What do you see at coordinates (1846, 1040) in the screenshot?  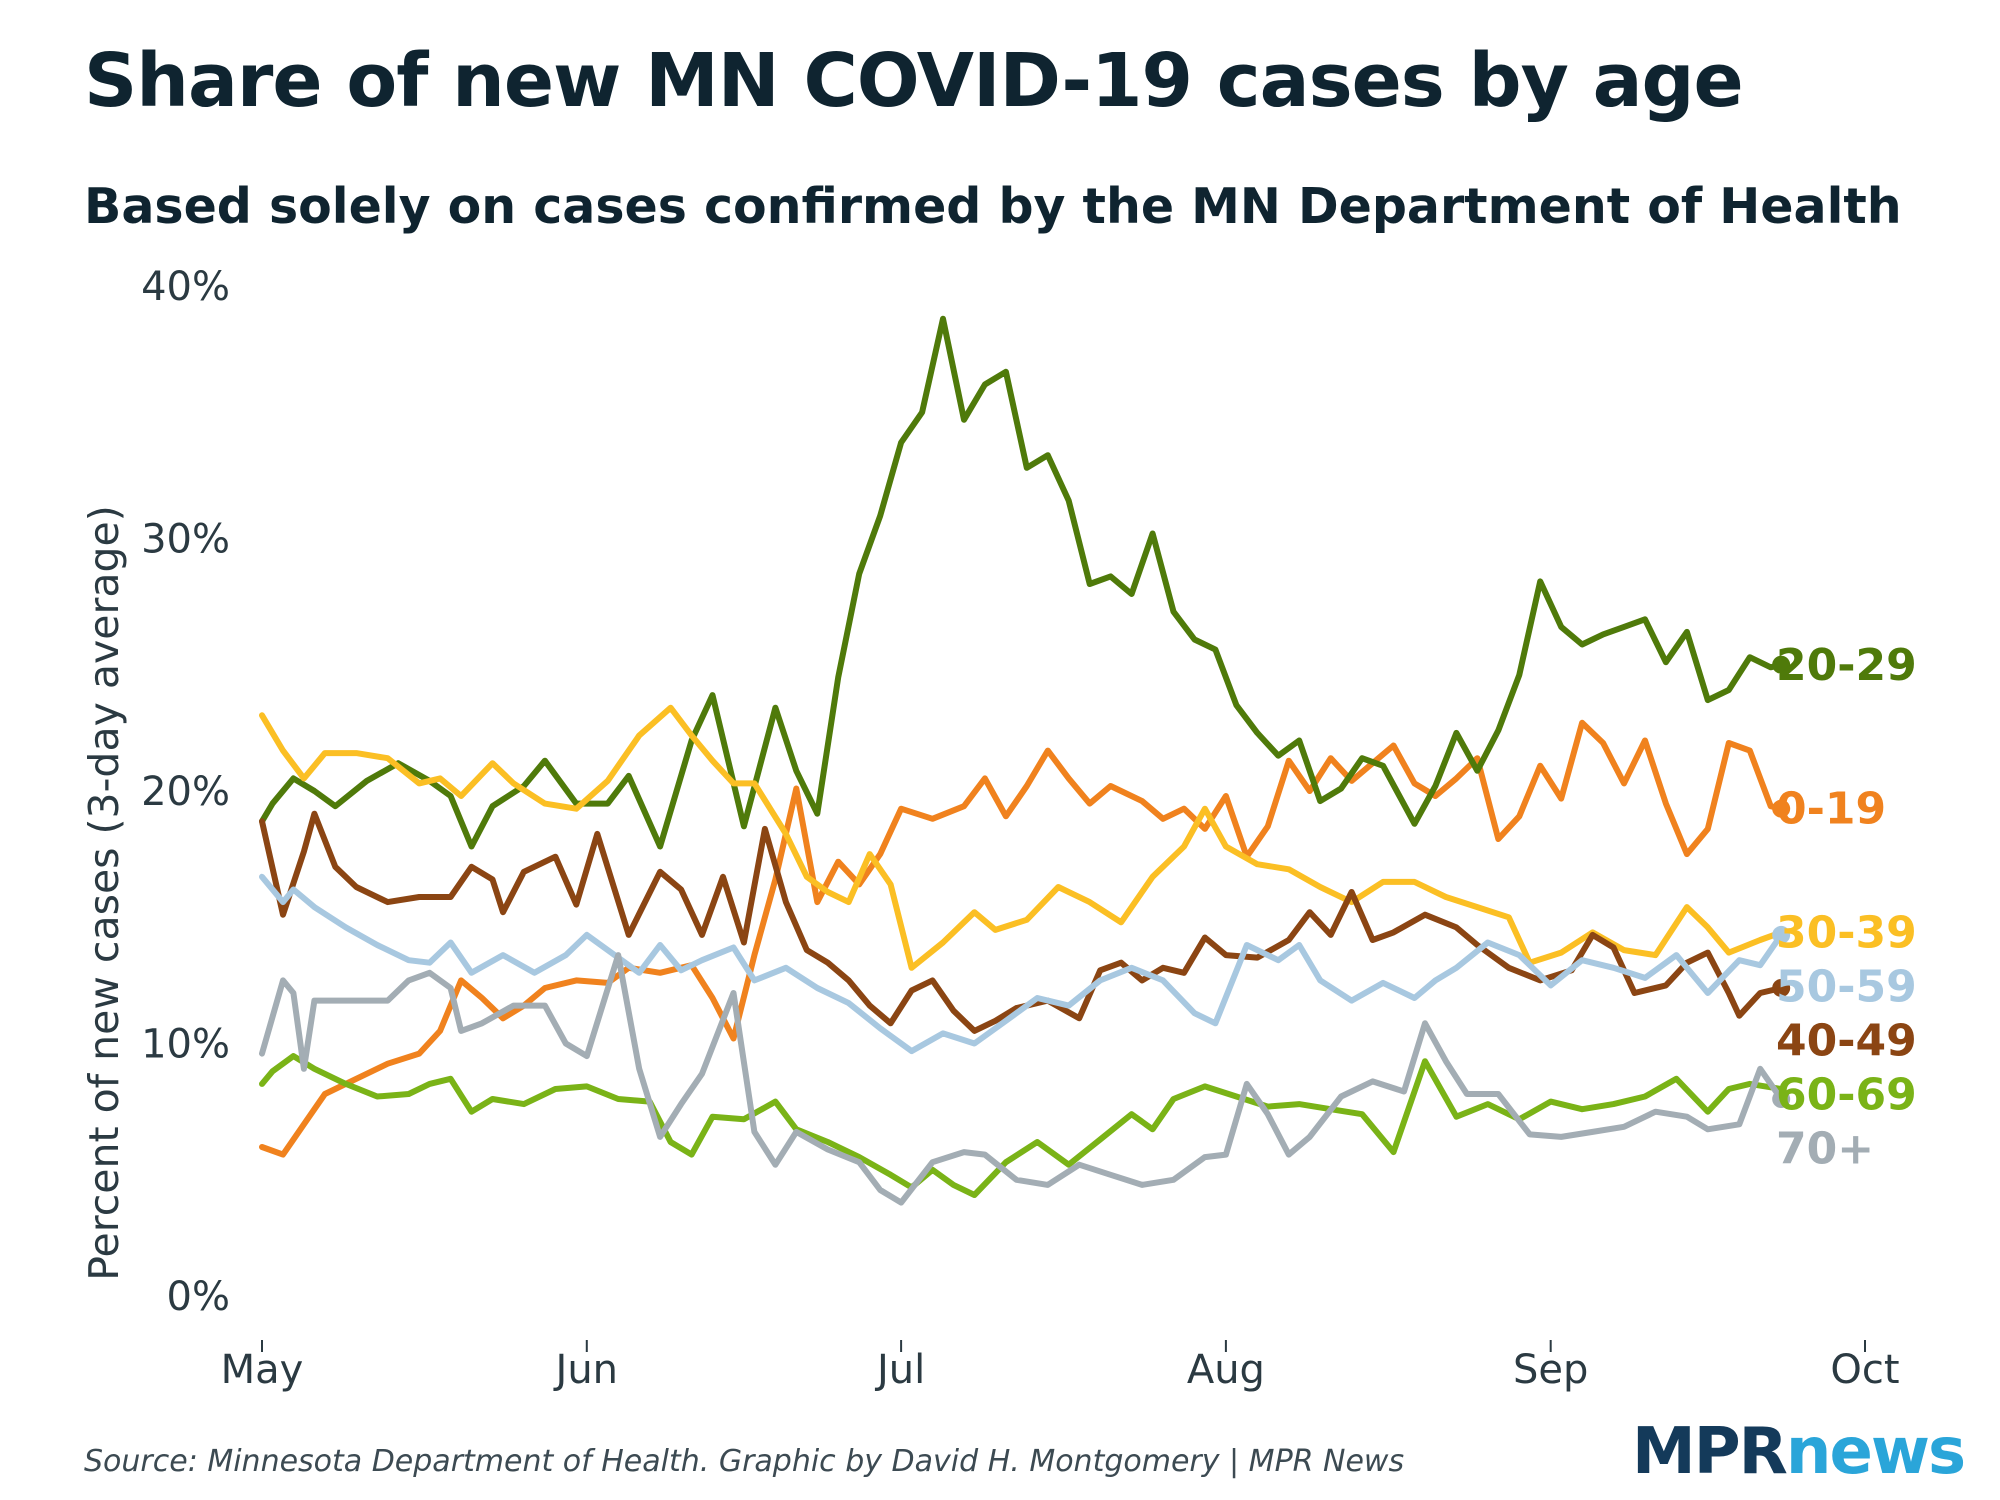 I see `series-label-40-49: 40-49` at bounding box center [1846, 1040].